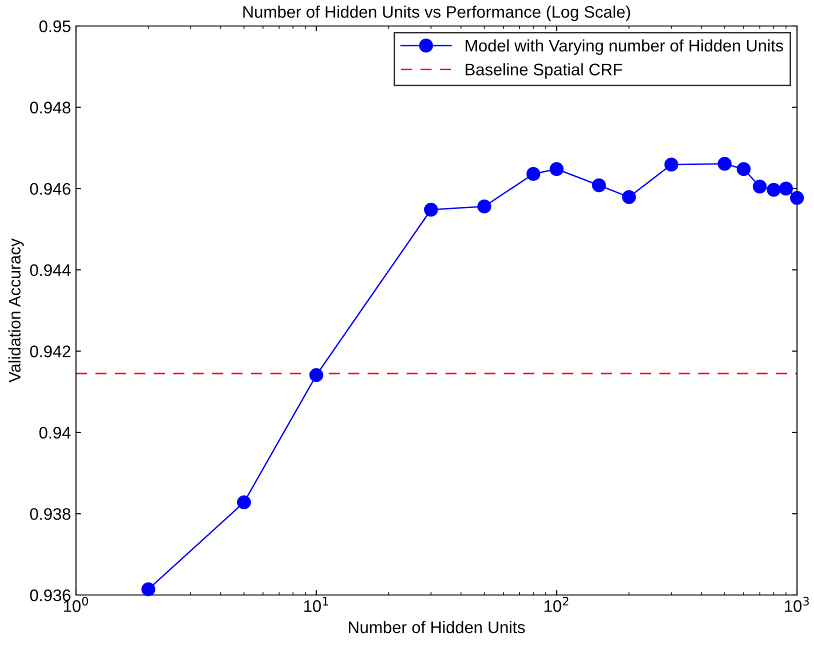 This screenshot has height=648, width=814. Describe the element at coordinates (50, 270) in the screenshot. I see `y-tick-label: 0.944` at that location.